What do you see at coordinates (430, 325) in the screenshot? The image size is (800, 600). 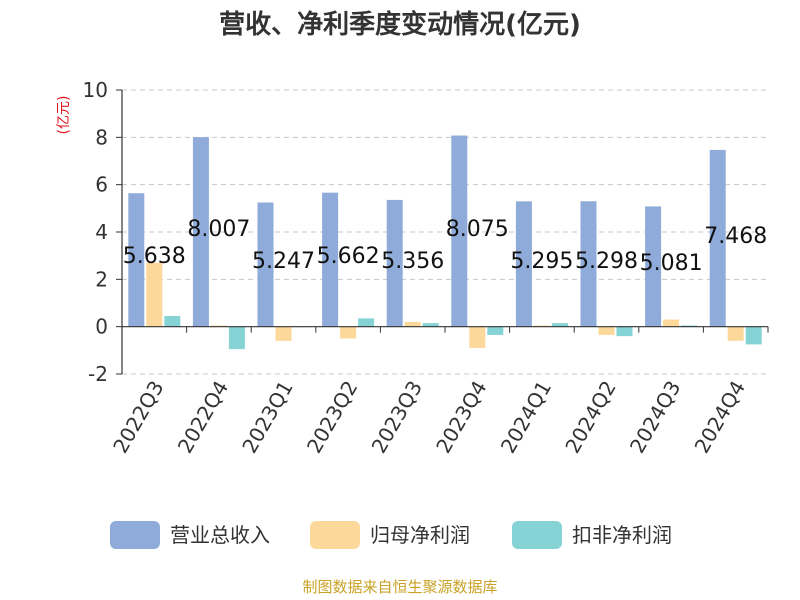 I see `bar-扣非净利润-2023Q3` at bounding box center [430, 325].